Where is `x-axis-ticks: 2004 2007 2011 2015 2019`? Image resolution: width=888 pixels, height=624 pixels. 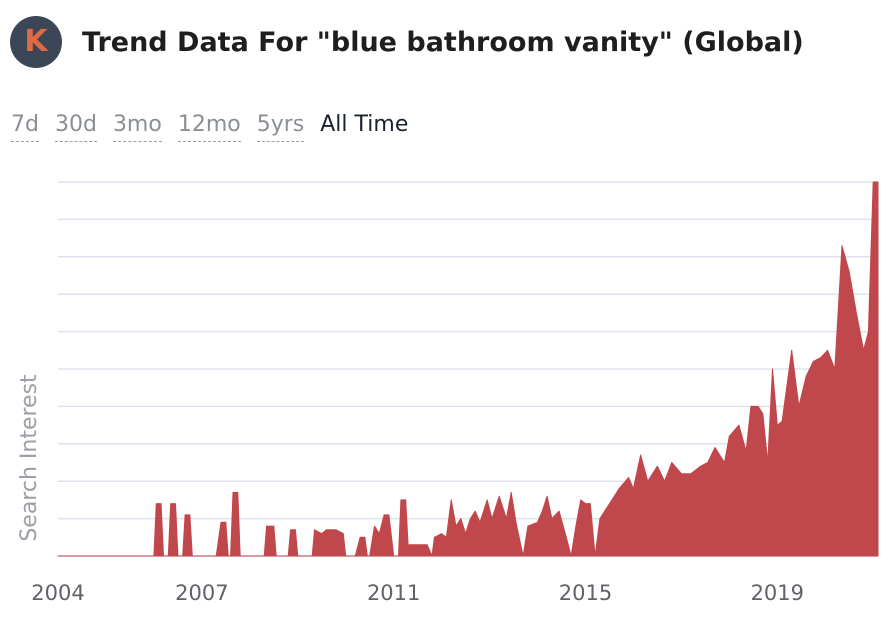
x-axis-ticks: 2004 2007 2011 2015 2019 is located at coordinates (417, 593).